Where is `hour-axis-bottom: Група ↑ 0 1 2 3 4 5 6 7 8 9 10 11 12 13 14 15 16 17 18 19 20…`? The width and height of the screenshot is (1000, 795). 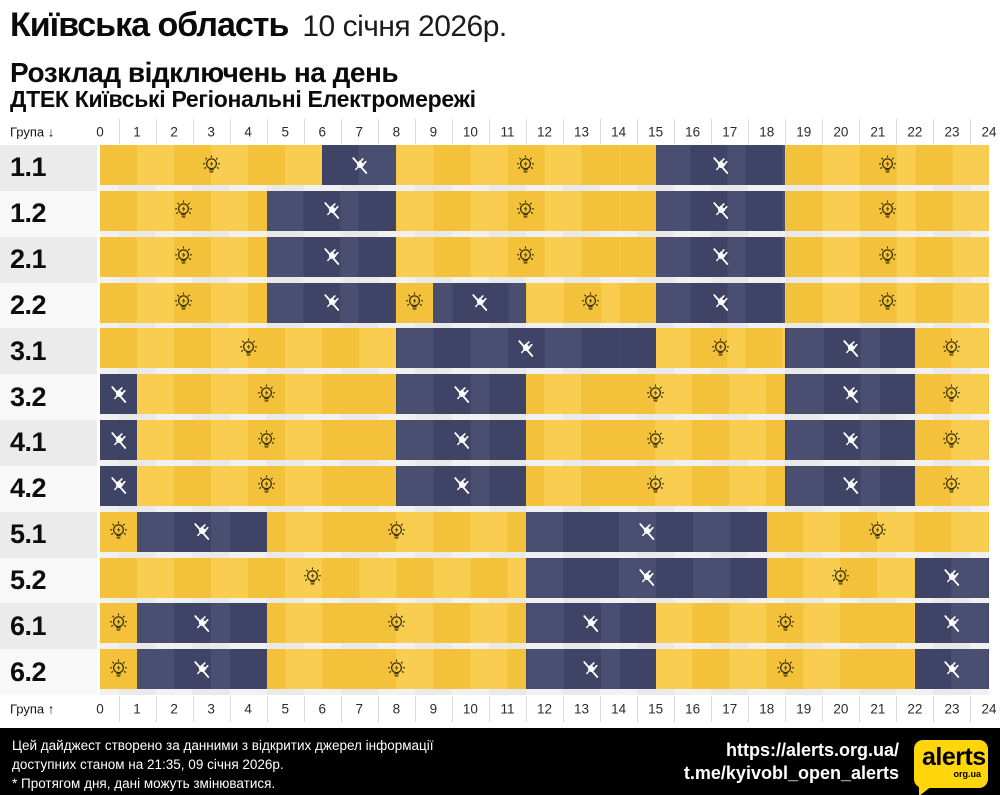 hour-axis-bottom: Група ↑ 0 1 2 3 4 5 6 7 8 9 10 11 12 13 14 15 16 17 18 19 20… is located at coordinates (500, 709).